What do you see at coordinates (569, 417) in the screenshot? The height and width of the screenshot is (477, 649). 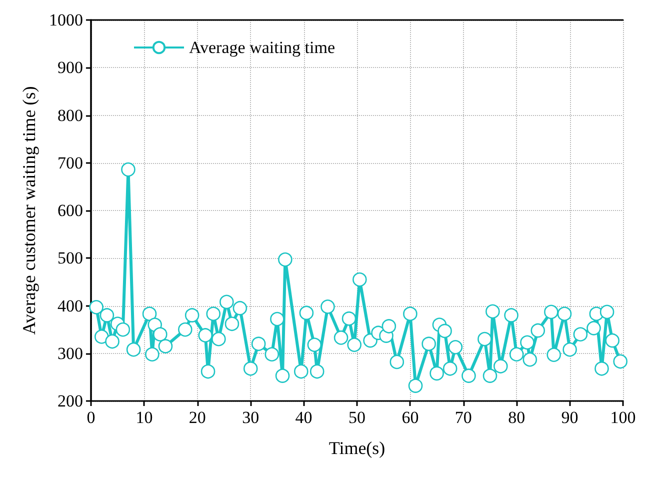 I see `x-tick-label: 90` at bounding box center [569, 417].